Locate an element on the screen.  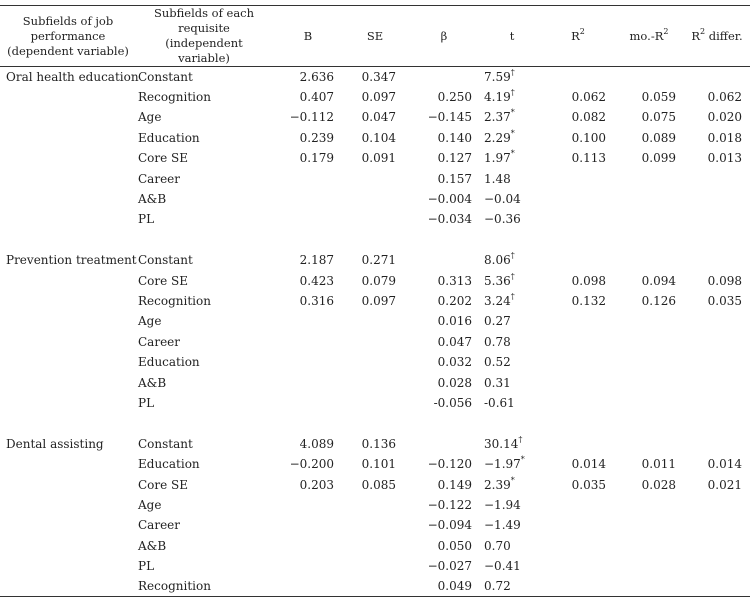
table-row: PL −0.034 −0.36 is located at coordinates (375, 219).